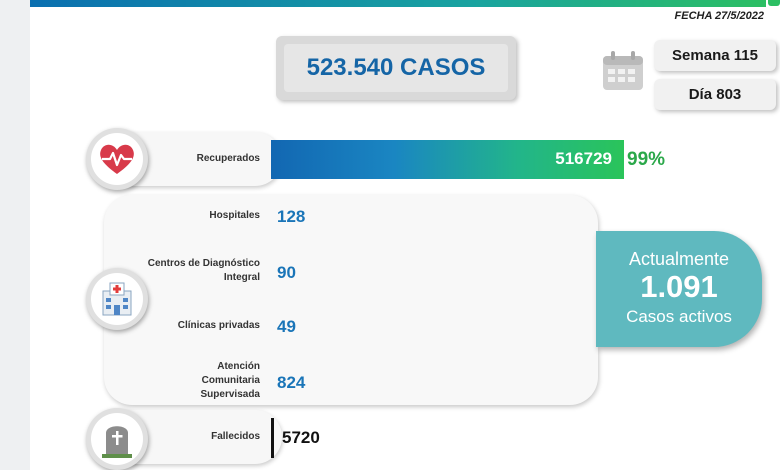 Image resolution: width=780 pixels, height=470 pixels. What do you see at coordinates (679, 316) in the screenshot?
I see `active-cases-line3: Casos activos` at bounding box center [679, 316].